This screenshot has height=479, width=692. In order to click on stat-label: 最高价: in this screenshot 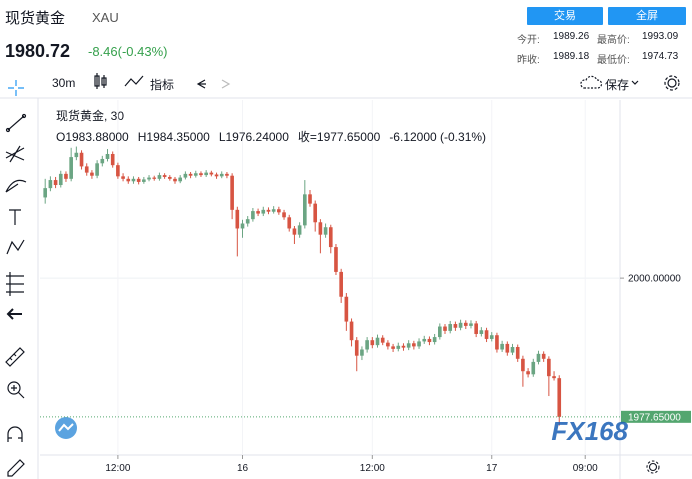, I will do `click(613, 40)`.